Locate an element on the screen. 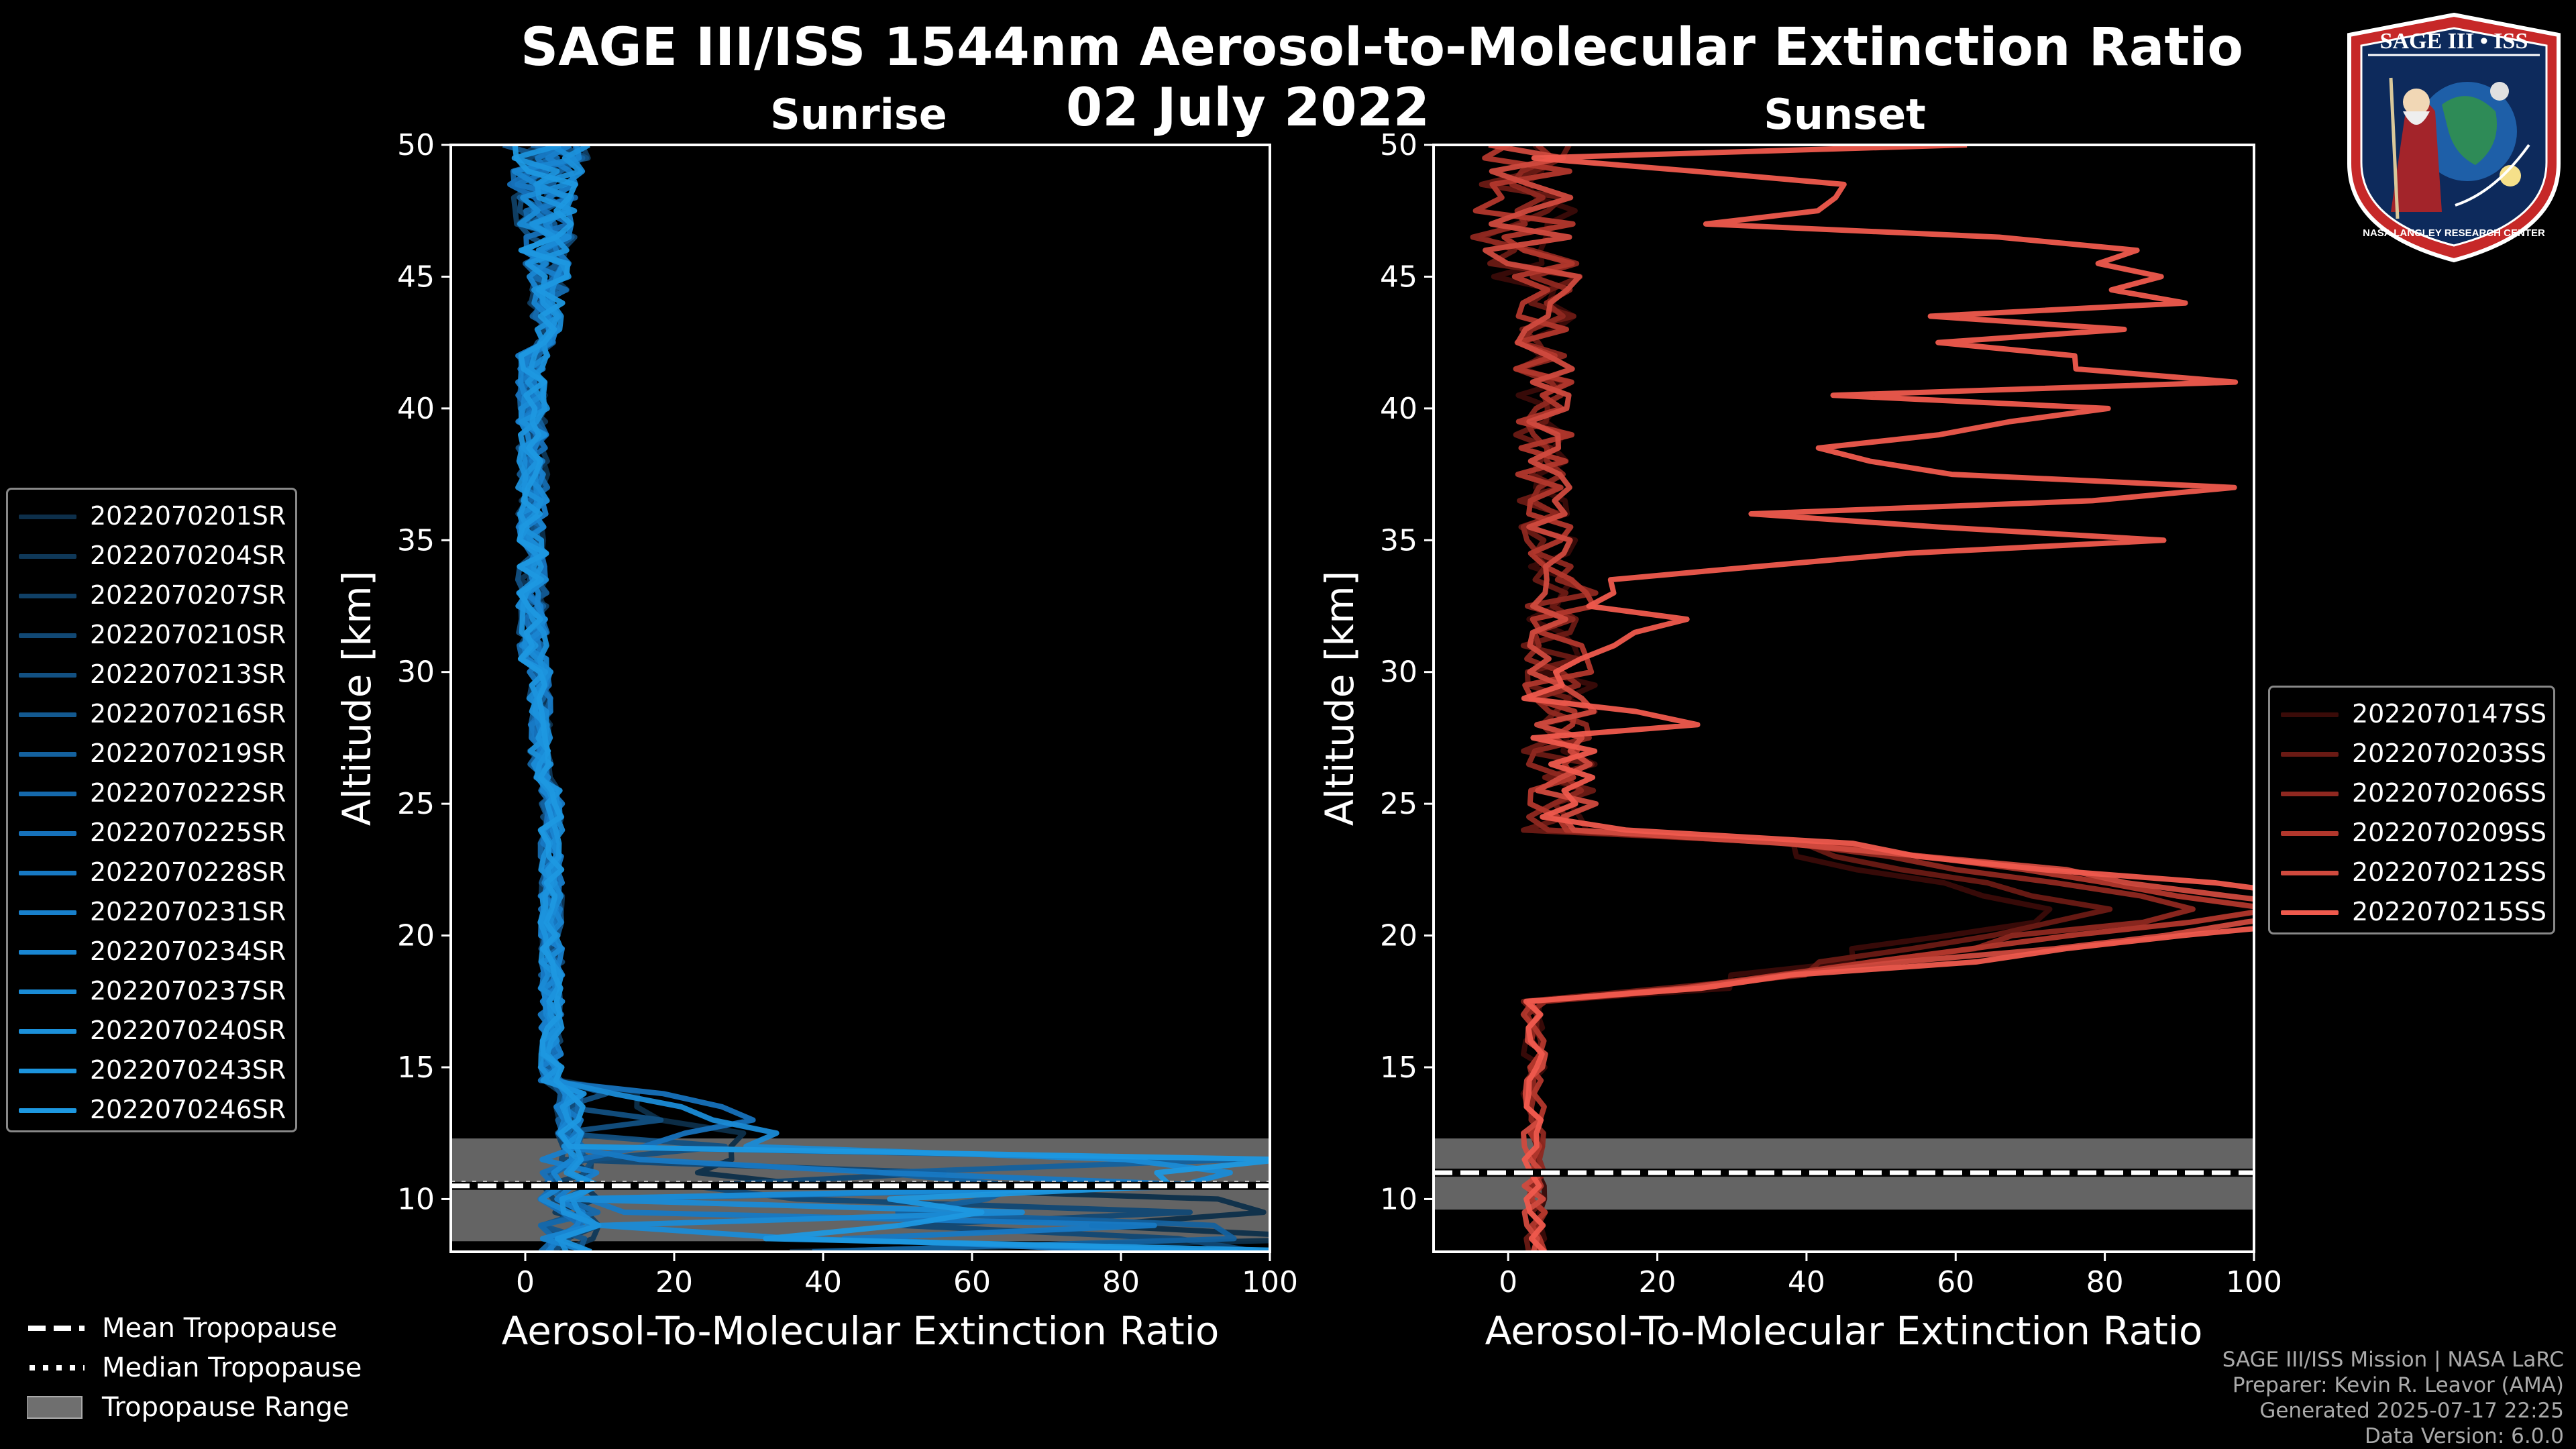  sunrise-y-tick-label: 45 is located at coordinates (416, 277).